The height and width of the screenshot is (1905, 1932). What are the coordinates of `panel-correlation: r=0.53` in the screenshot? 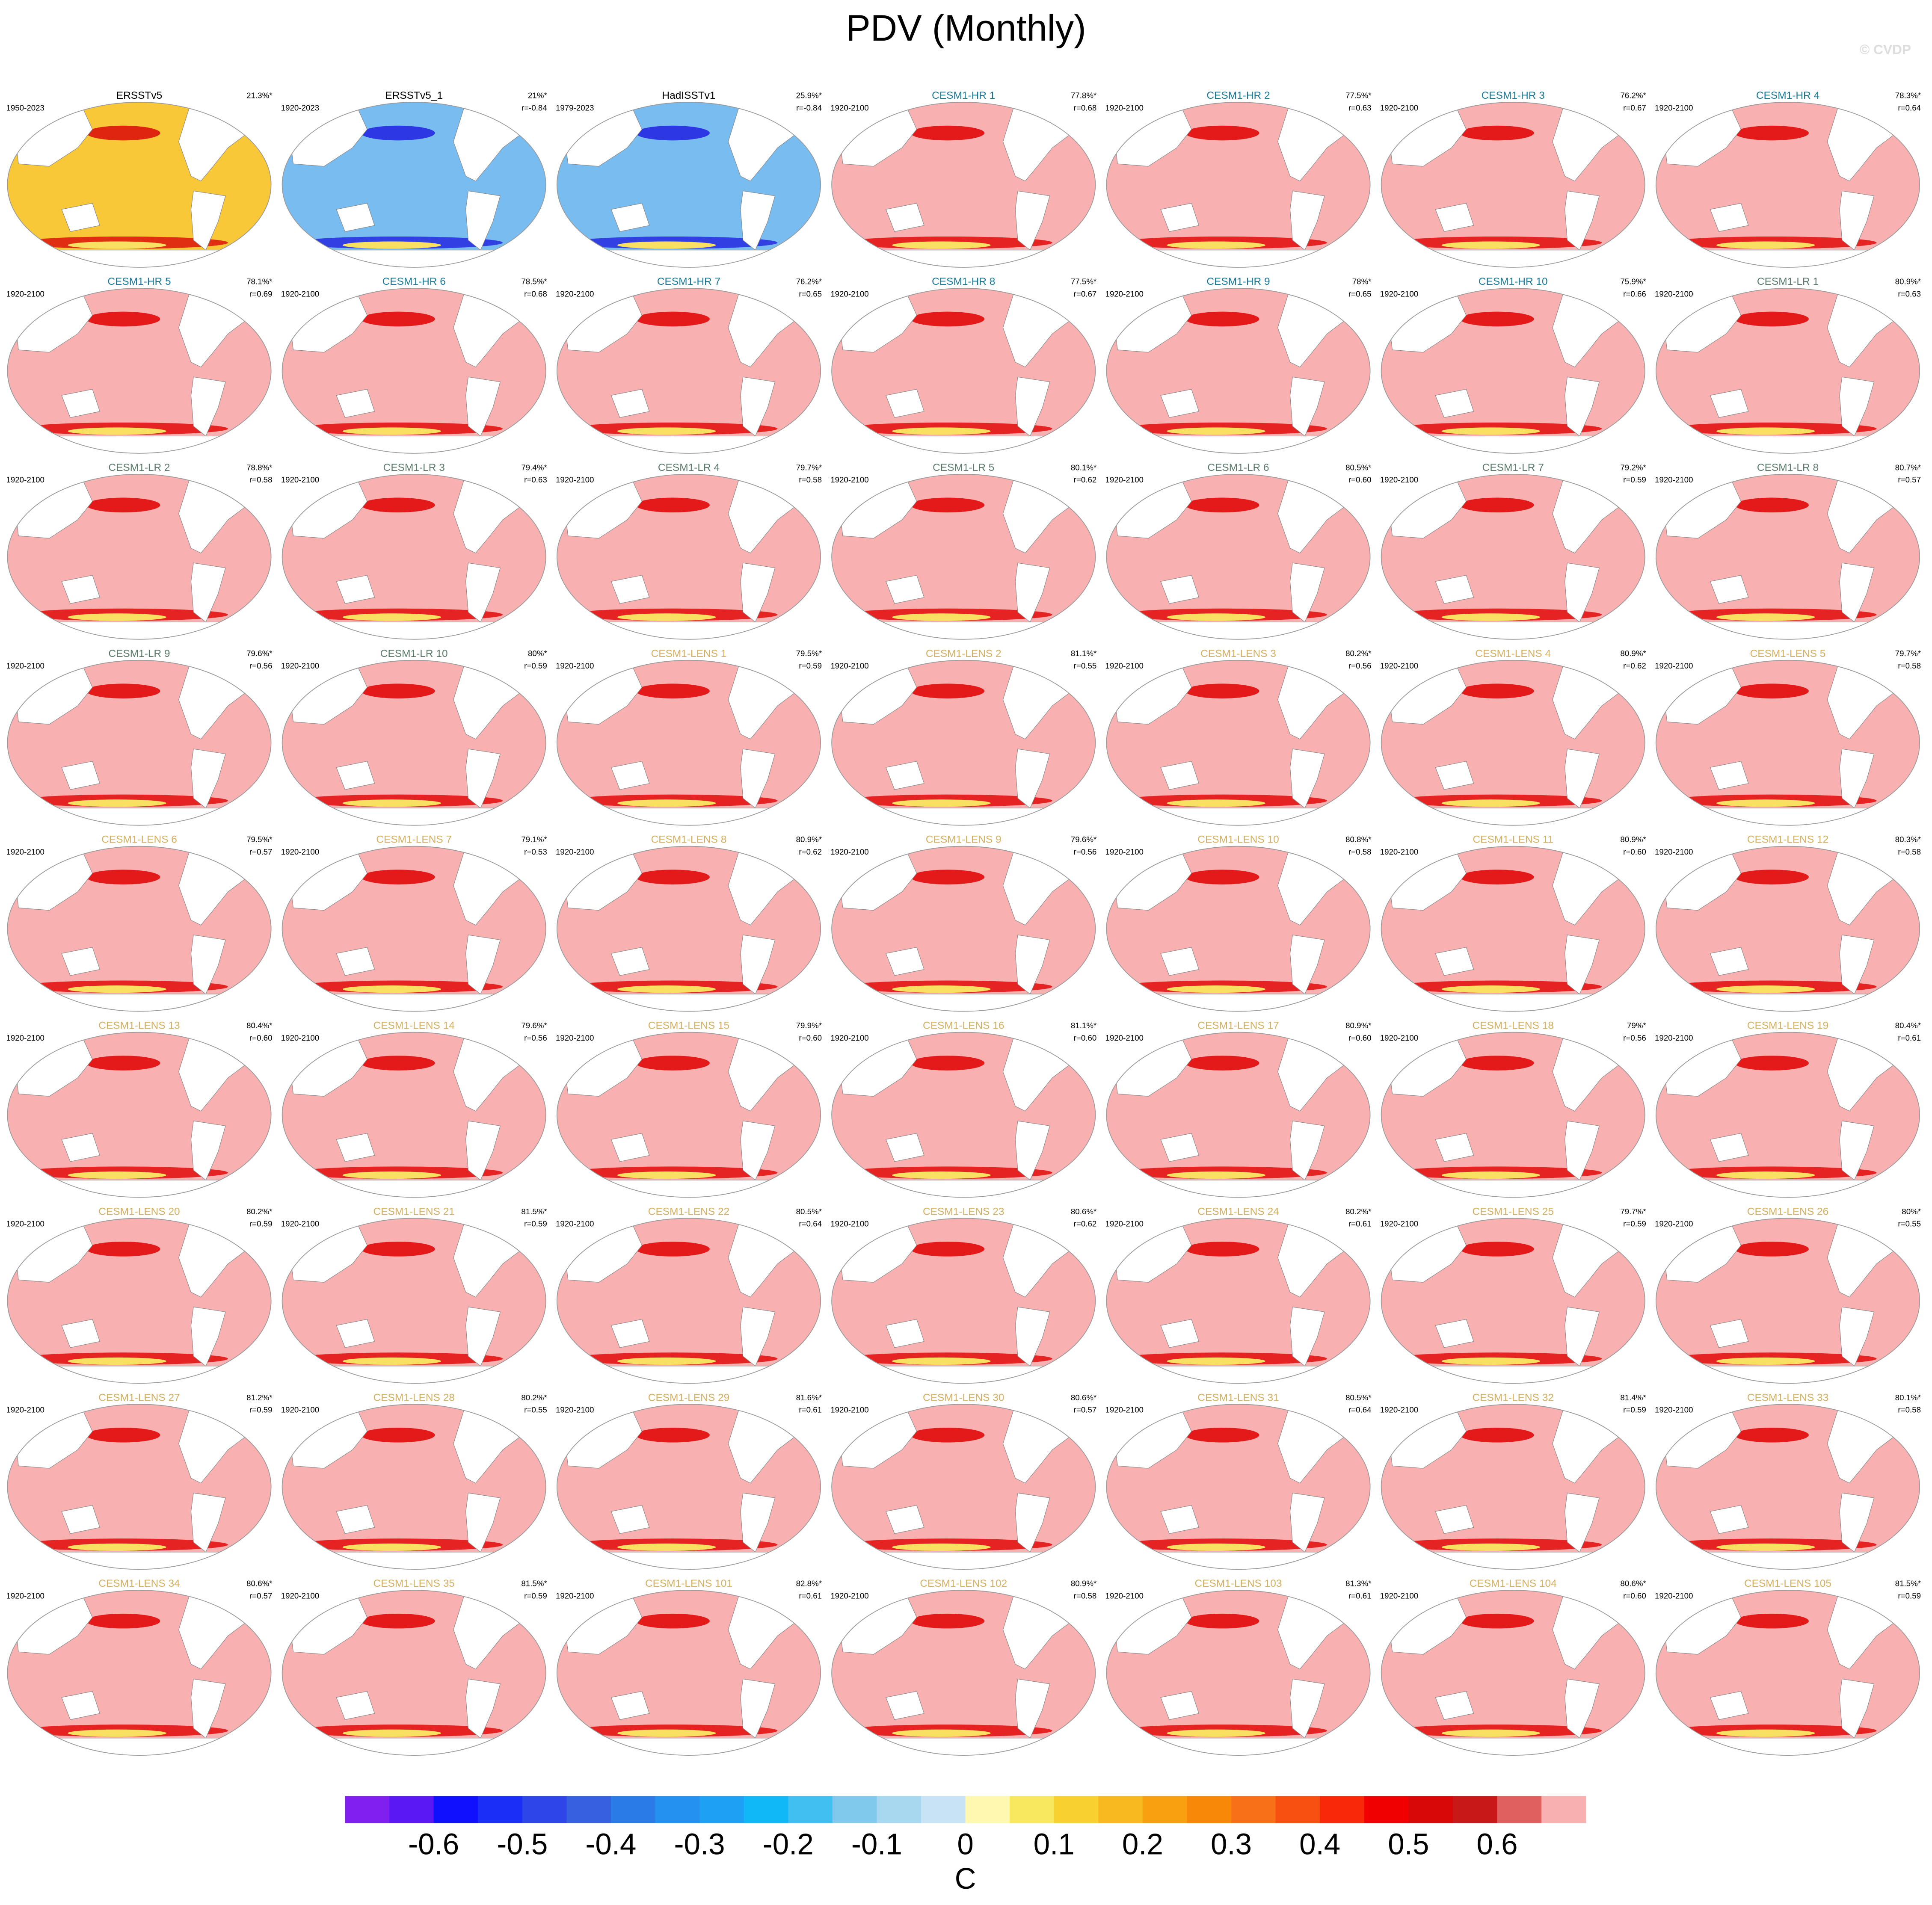 It's located at (535, 852).